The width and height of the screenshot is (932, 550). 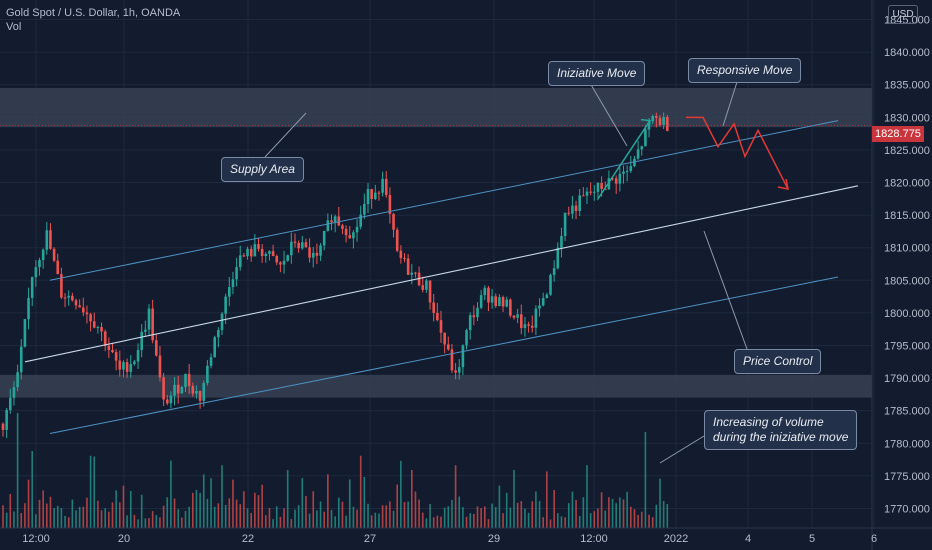 I want to click on supply-area-callout: Supply Area, so click(x=262, y=169).